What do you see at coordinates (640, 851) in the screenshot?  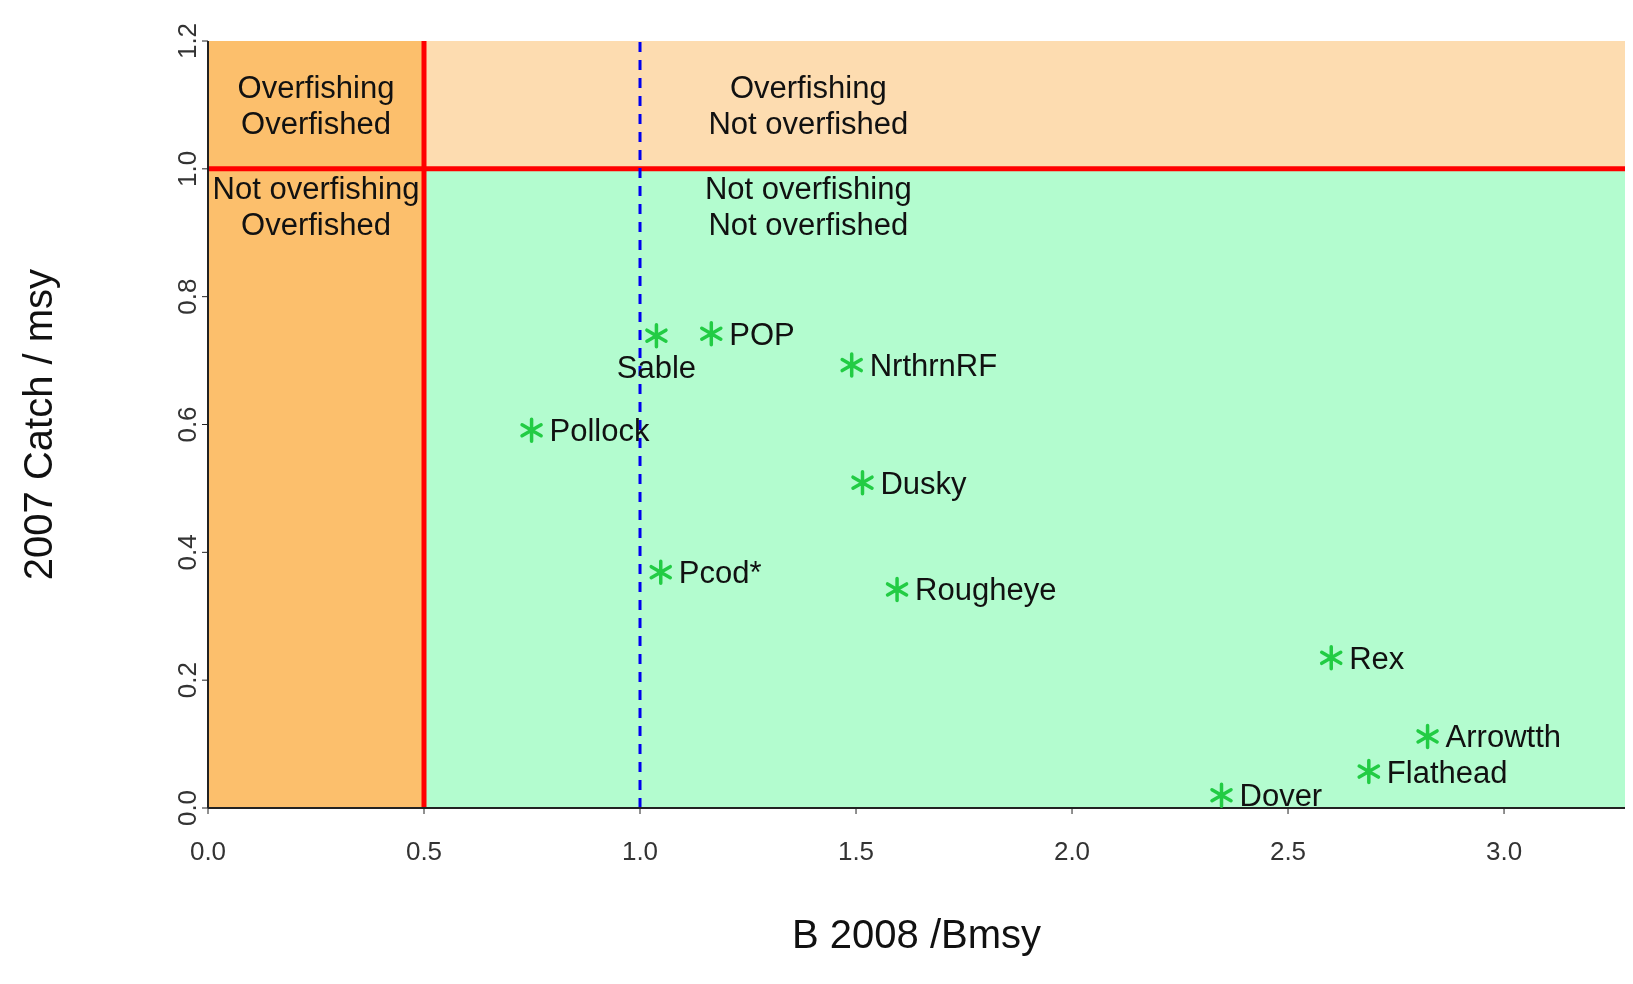 I see `x-tick-label: 1.0` at bounding box center [640, 851].